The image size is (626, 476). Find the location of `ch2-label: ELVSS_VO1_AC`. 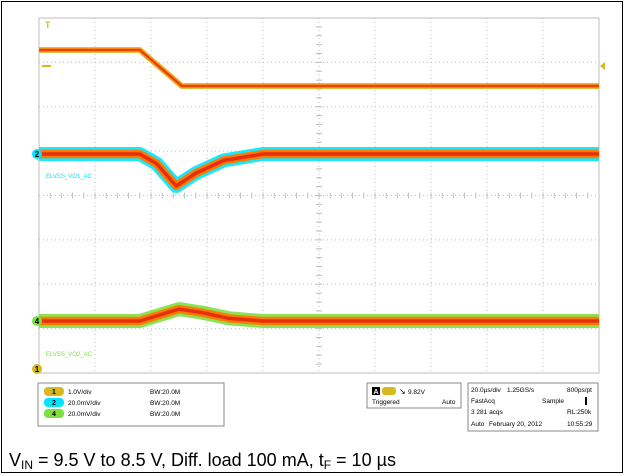

ch2-label: ELVSS_VO1_AC is located at coordinates (69, 177).